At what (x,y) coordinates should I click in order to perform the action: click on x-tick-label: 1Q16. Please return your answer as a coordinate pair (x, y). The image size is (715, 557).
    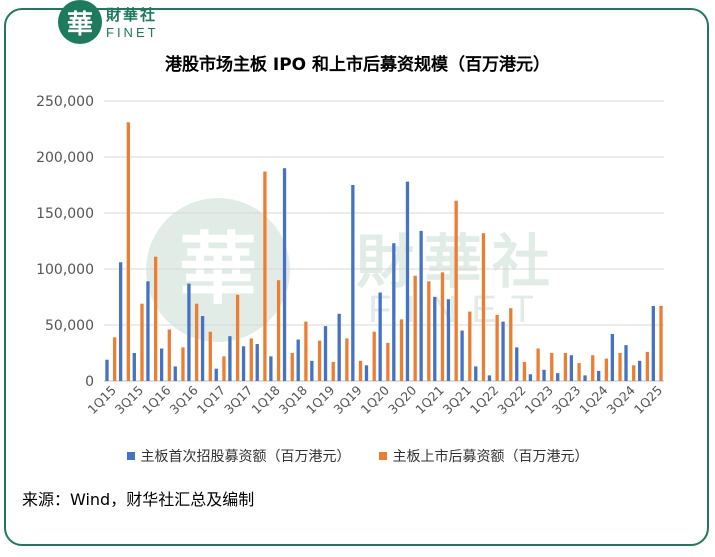
    Looking at the image, I should click on (156, 399).